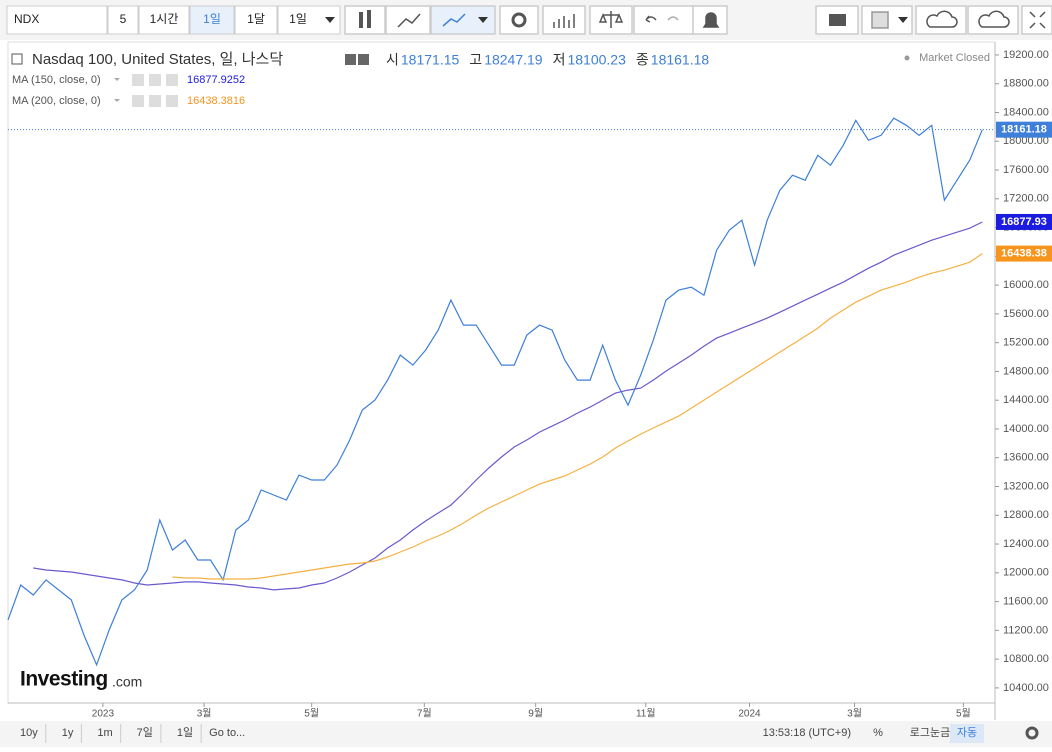 This screenshot has width=1052, height=752. What do you see at coordinates (216, 101) in the screenshot?
I see `ma-value: 16438.3816` at bounding box center [216, 101].